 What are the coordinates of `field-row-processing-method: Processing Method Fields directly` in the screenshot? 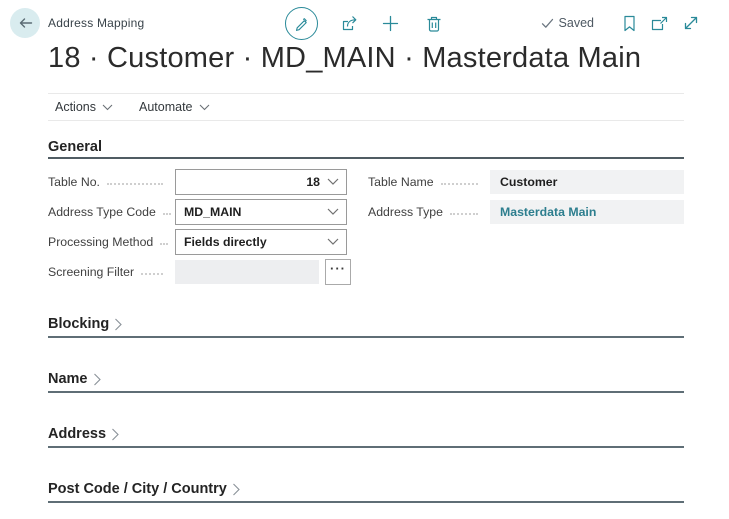 It's located at (364, 242).